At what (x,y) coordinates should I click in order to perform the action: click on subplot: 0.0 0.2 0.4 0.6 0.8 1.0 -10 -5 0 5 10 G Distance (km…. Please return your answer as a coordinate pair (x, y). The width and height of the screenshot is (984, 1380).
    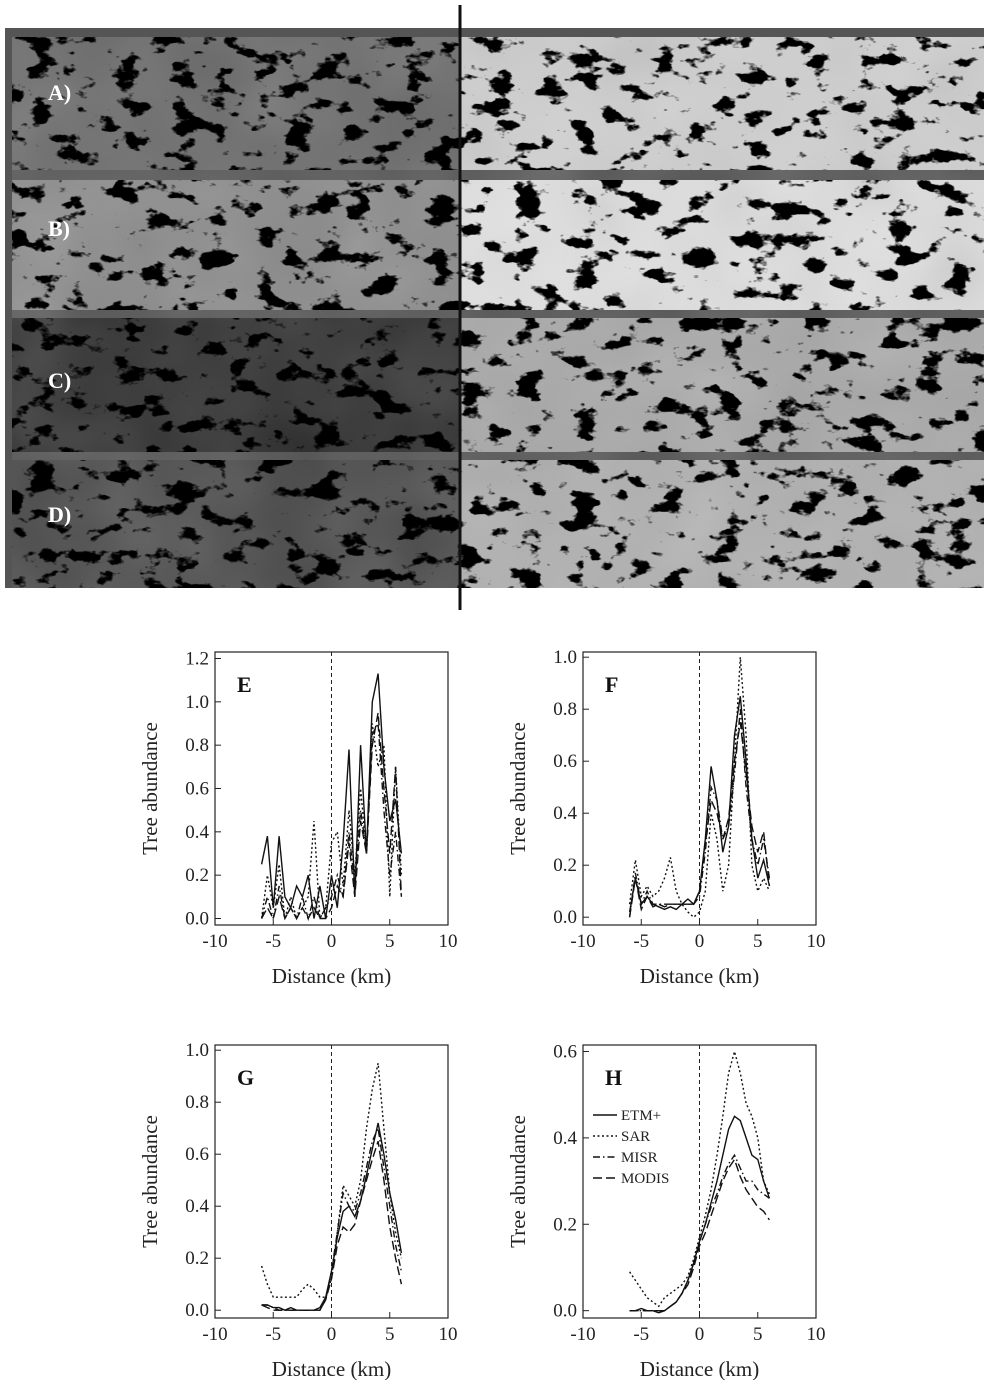
    Looking at the image, I should click on (298, 1210).